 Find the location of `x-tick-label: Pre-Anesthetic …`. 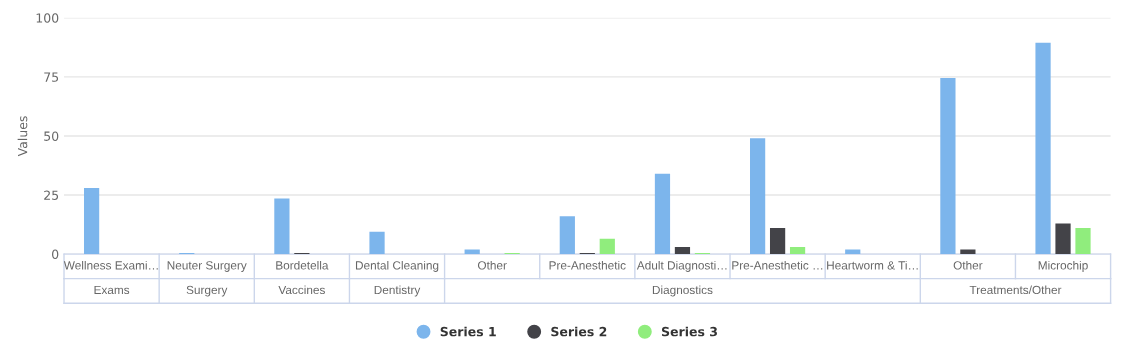

x-tick-label: Pre-Anesthetic … is located at coordinates (777, 265).